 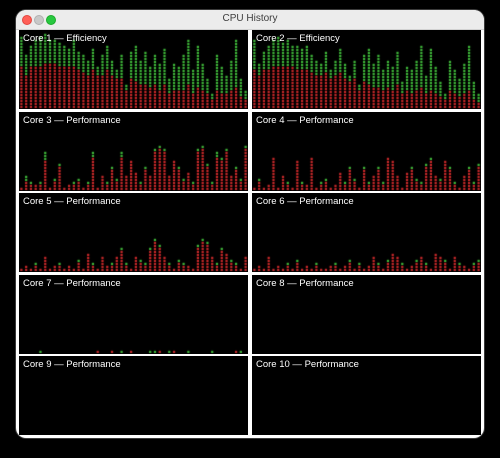 I want to click on core-8-label: Core 8 — Performance, so click(x=305, y=283).